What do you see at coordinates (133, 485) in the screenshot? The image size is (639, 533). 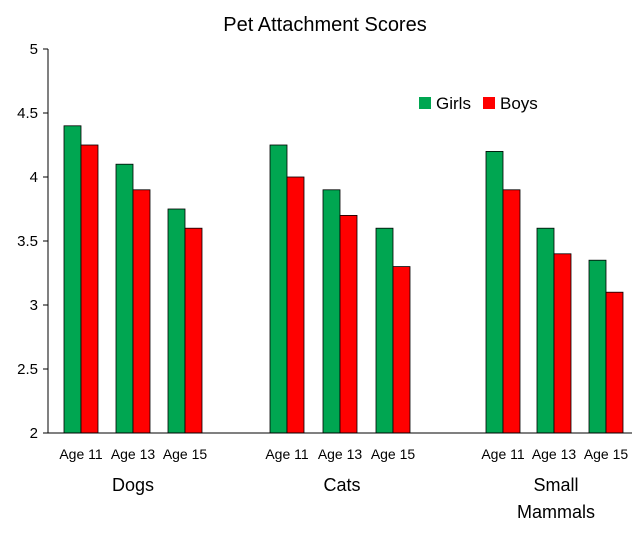 I see `group-label: Dogs` at bounding box center [133, 485].